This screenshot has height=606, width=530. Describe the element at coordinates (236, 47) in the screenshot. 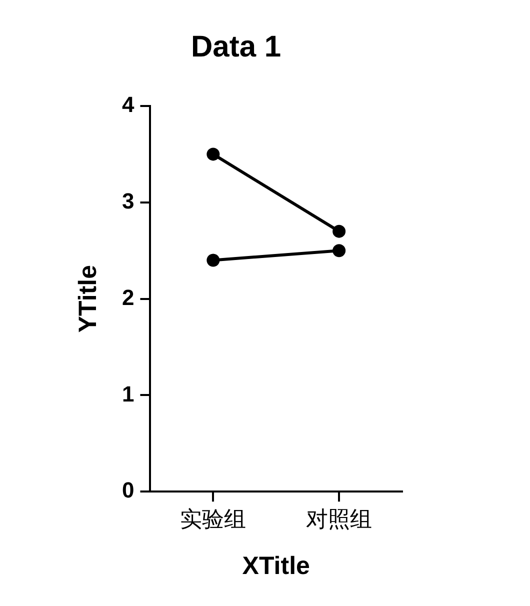

I see `chart-title: Data 1` at that location.